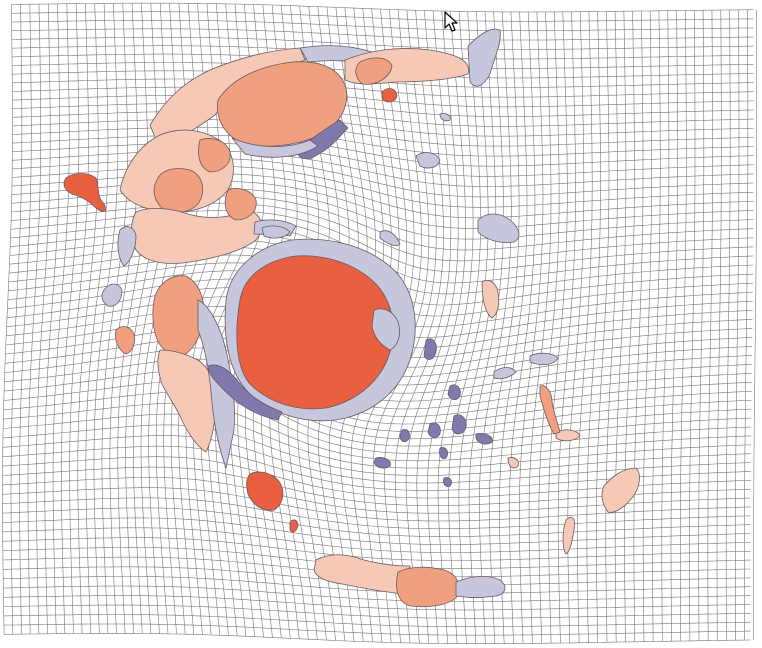 This screenshot has height=648, width=762. Describe the element at coordinates (568, 435) in the screenshot. I see `region-kos` at that location.